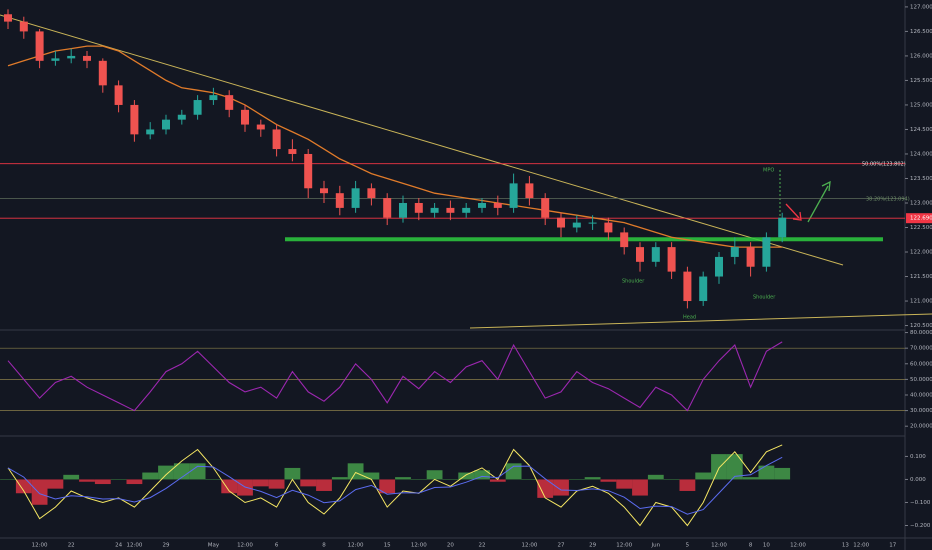 The width and height of the screenshot is (932, 550). What do you see at coordinates (921, 56) in the screenshot?
I see `y-tick-label: 126.000` at bounding box center [921, 56].